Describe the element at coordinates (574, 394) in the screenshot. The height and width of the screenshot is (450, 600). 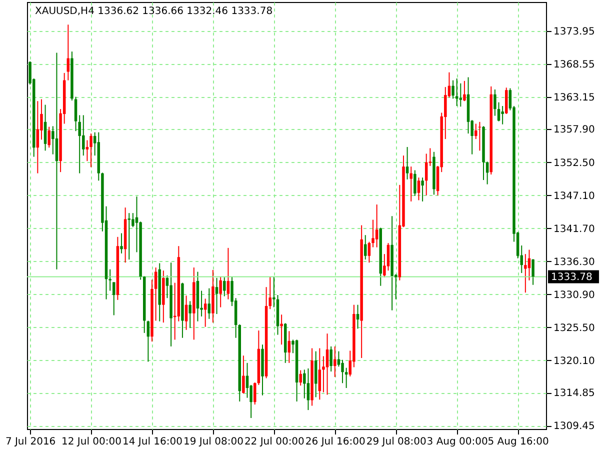
I see `y-tick-label: 1314.85` at that location.